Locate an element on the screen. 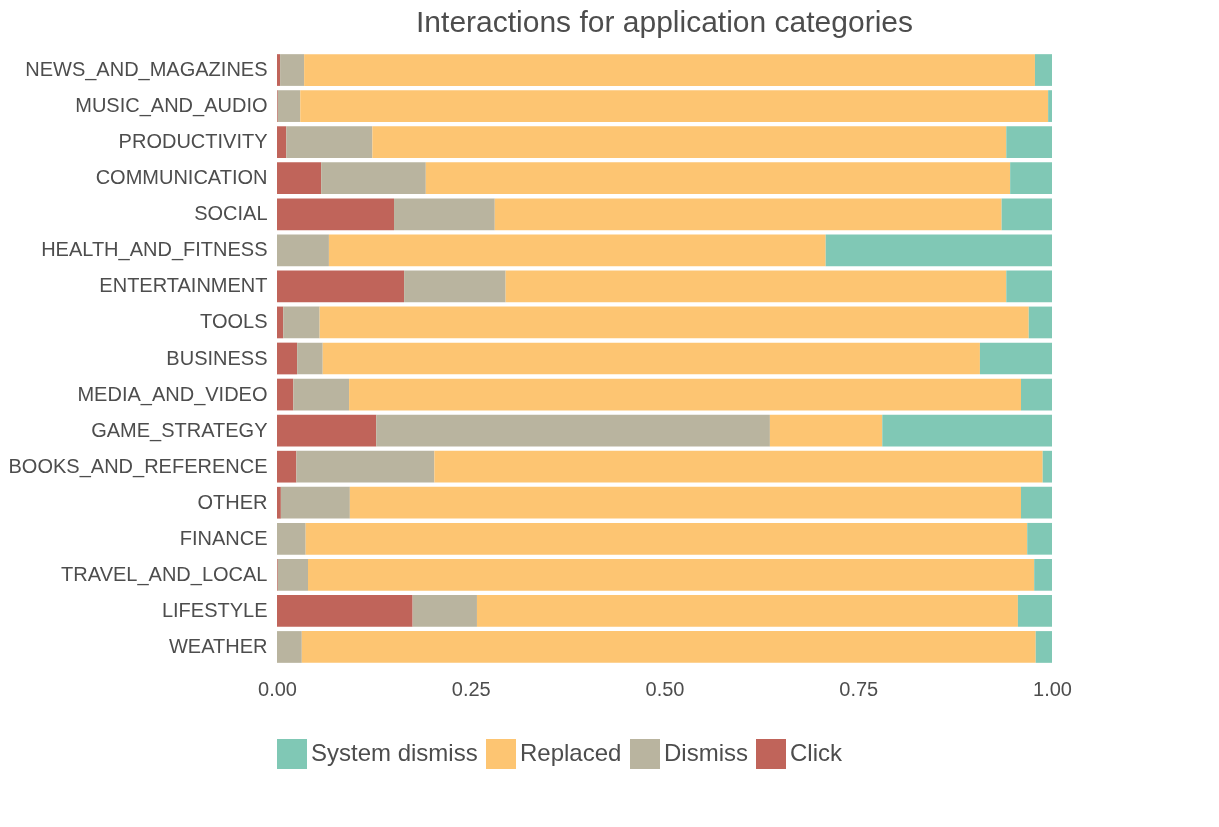 The width and height of the screenshot is (1219, 827). x-tick-label: 0.25 is located at coordinates (471, 688).